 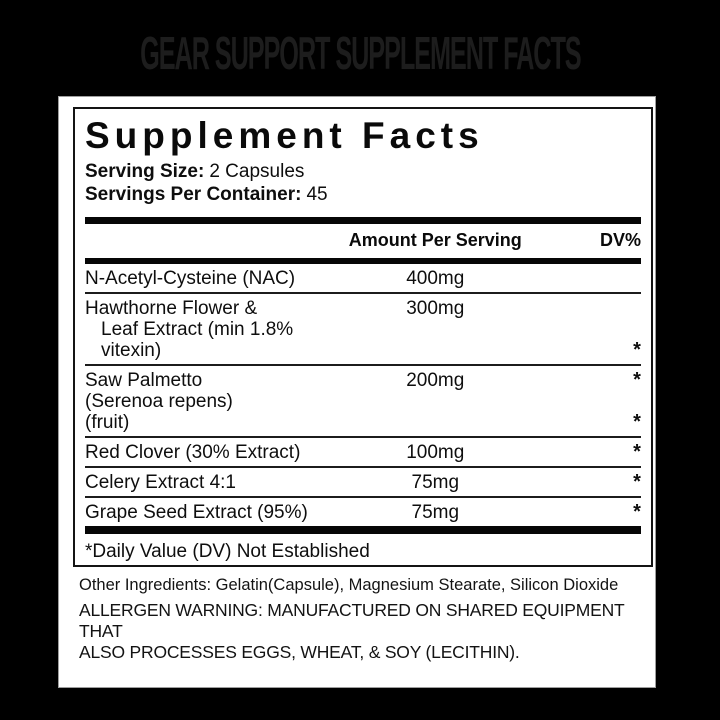 I want to click on product-title: GEAR SUPPORT SUPPLEMENT FACTS, so click(x=360, y=53).